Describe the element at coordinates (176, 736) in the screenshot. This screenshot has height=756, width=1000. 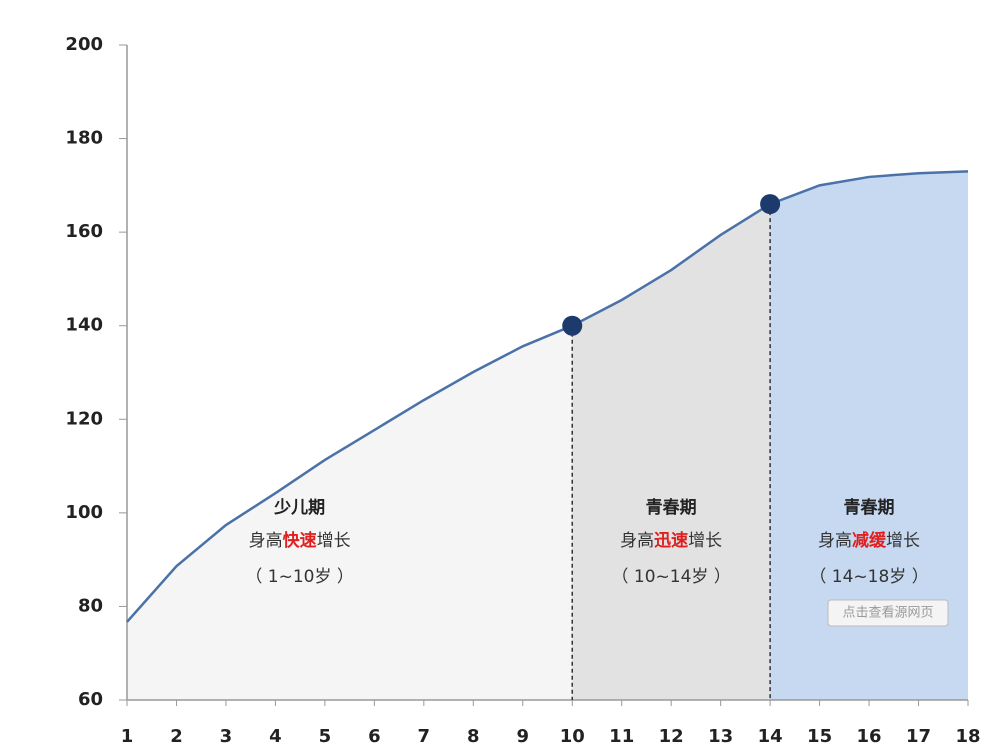
I see `x-tick-label: 2` at that location.